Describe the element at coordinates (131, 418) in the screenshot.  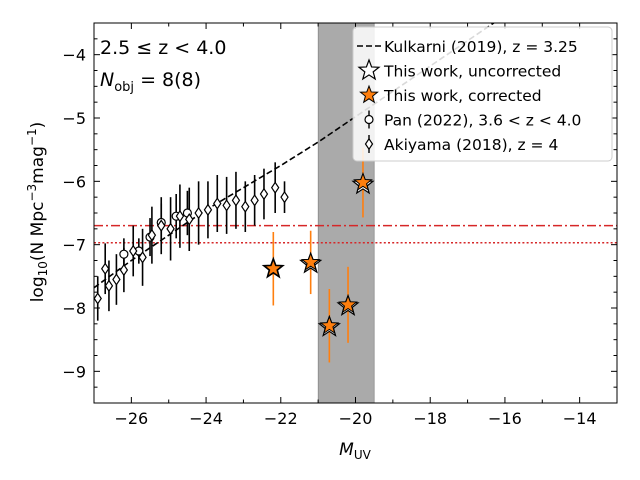
I see `x-tick-label: −26` at that location.